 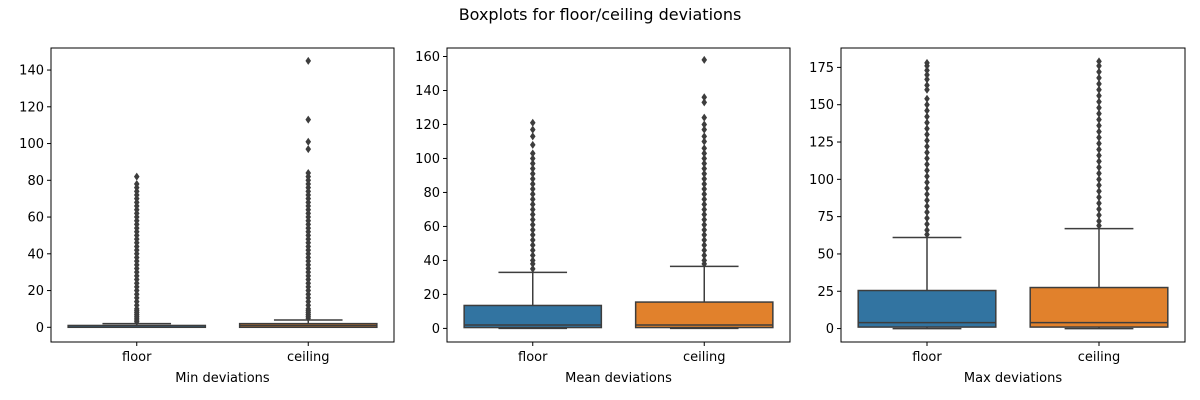 I want to click on y-tick-label: 100, so click(x=821, y=180).